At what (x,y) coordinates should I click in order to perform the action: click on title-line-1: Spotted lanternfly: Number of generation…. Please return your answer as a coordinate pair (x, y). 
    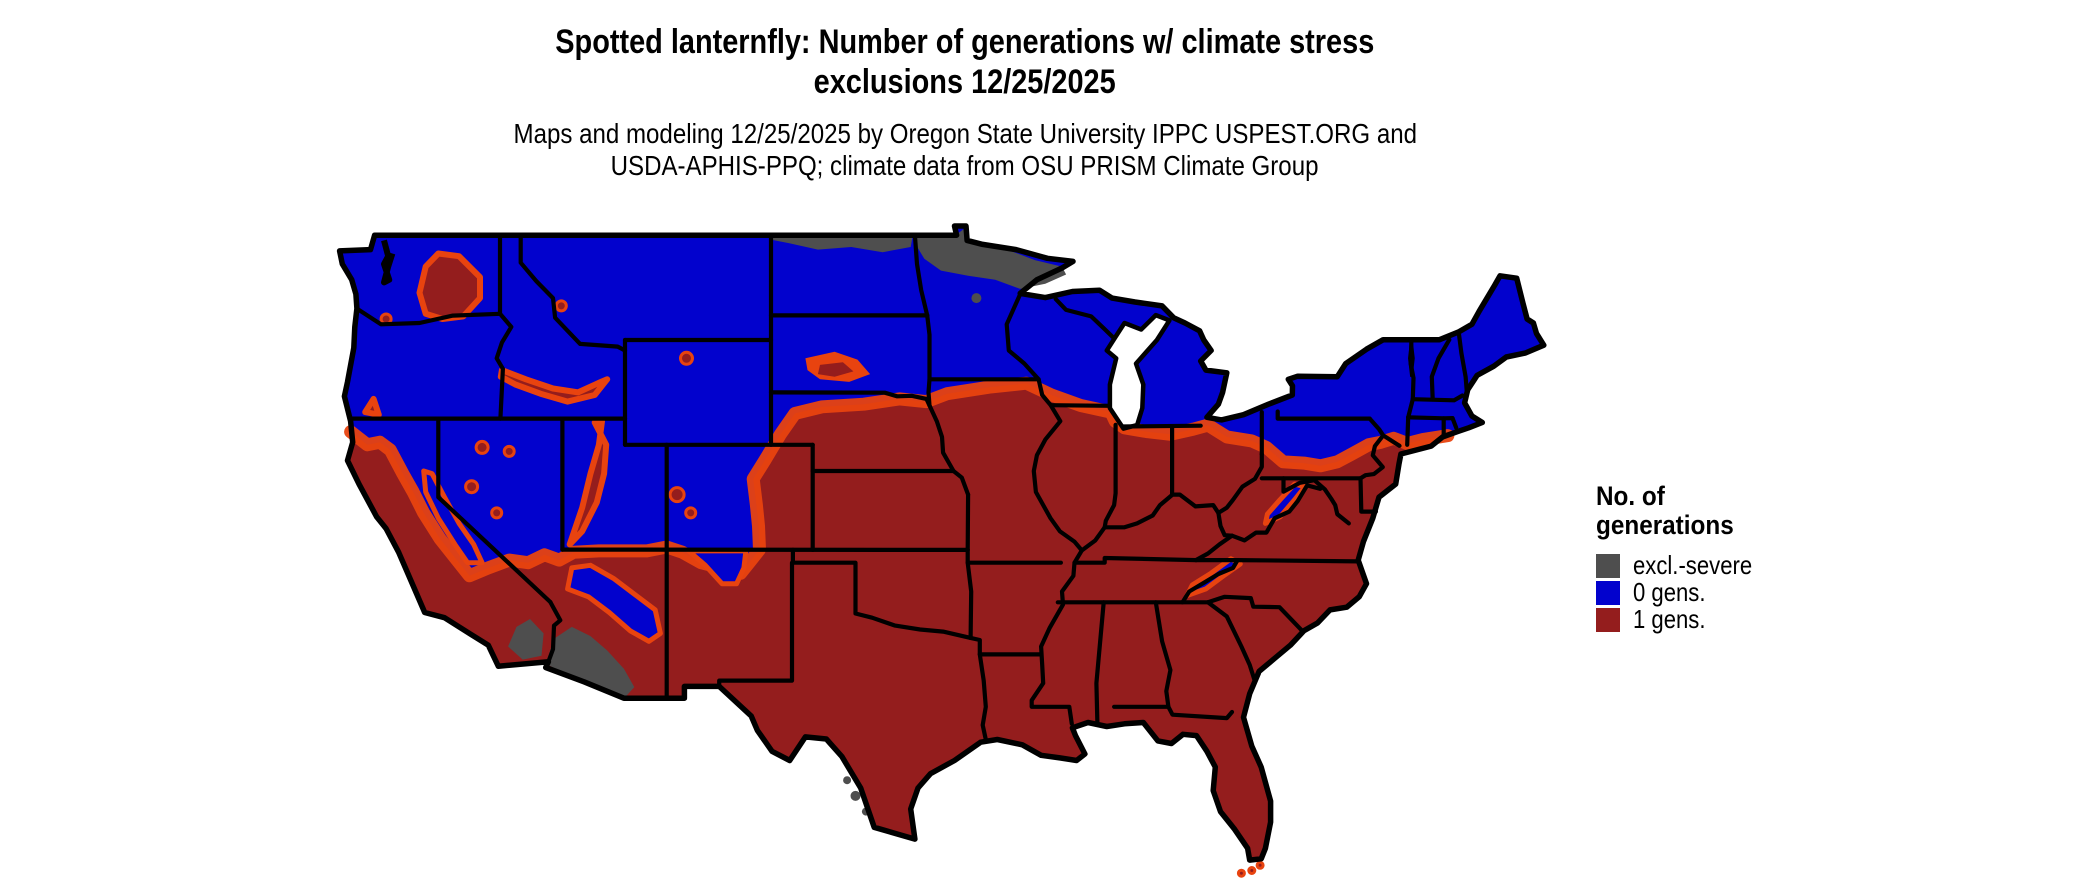
    Looking at the image, I should click on (965, 42).